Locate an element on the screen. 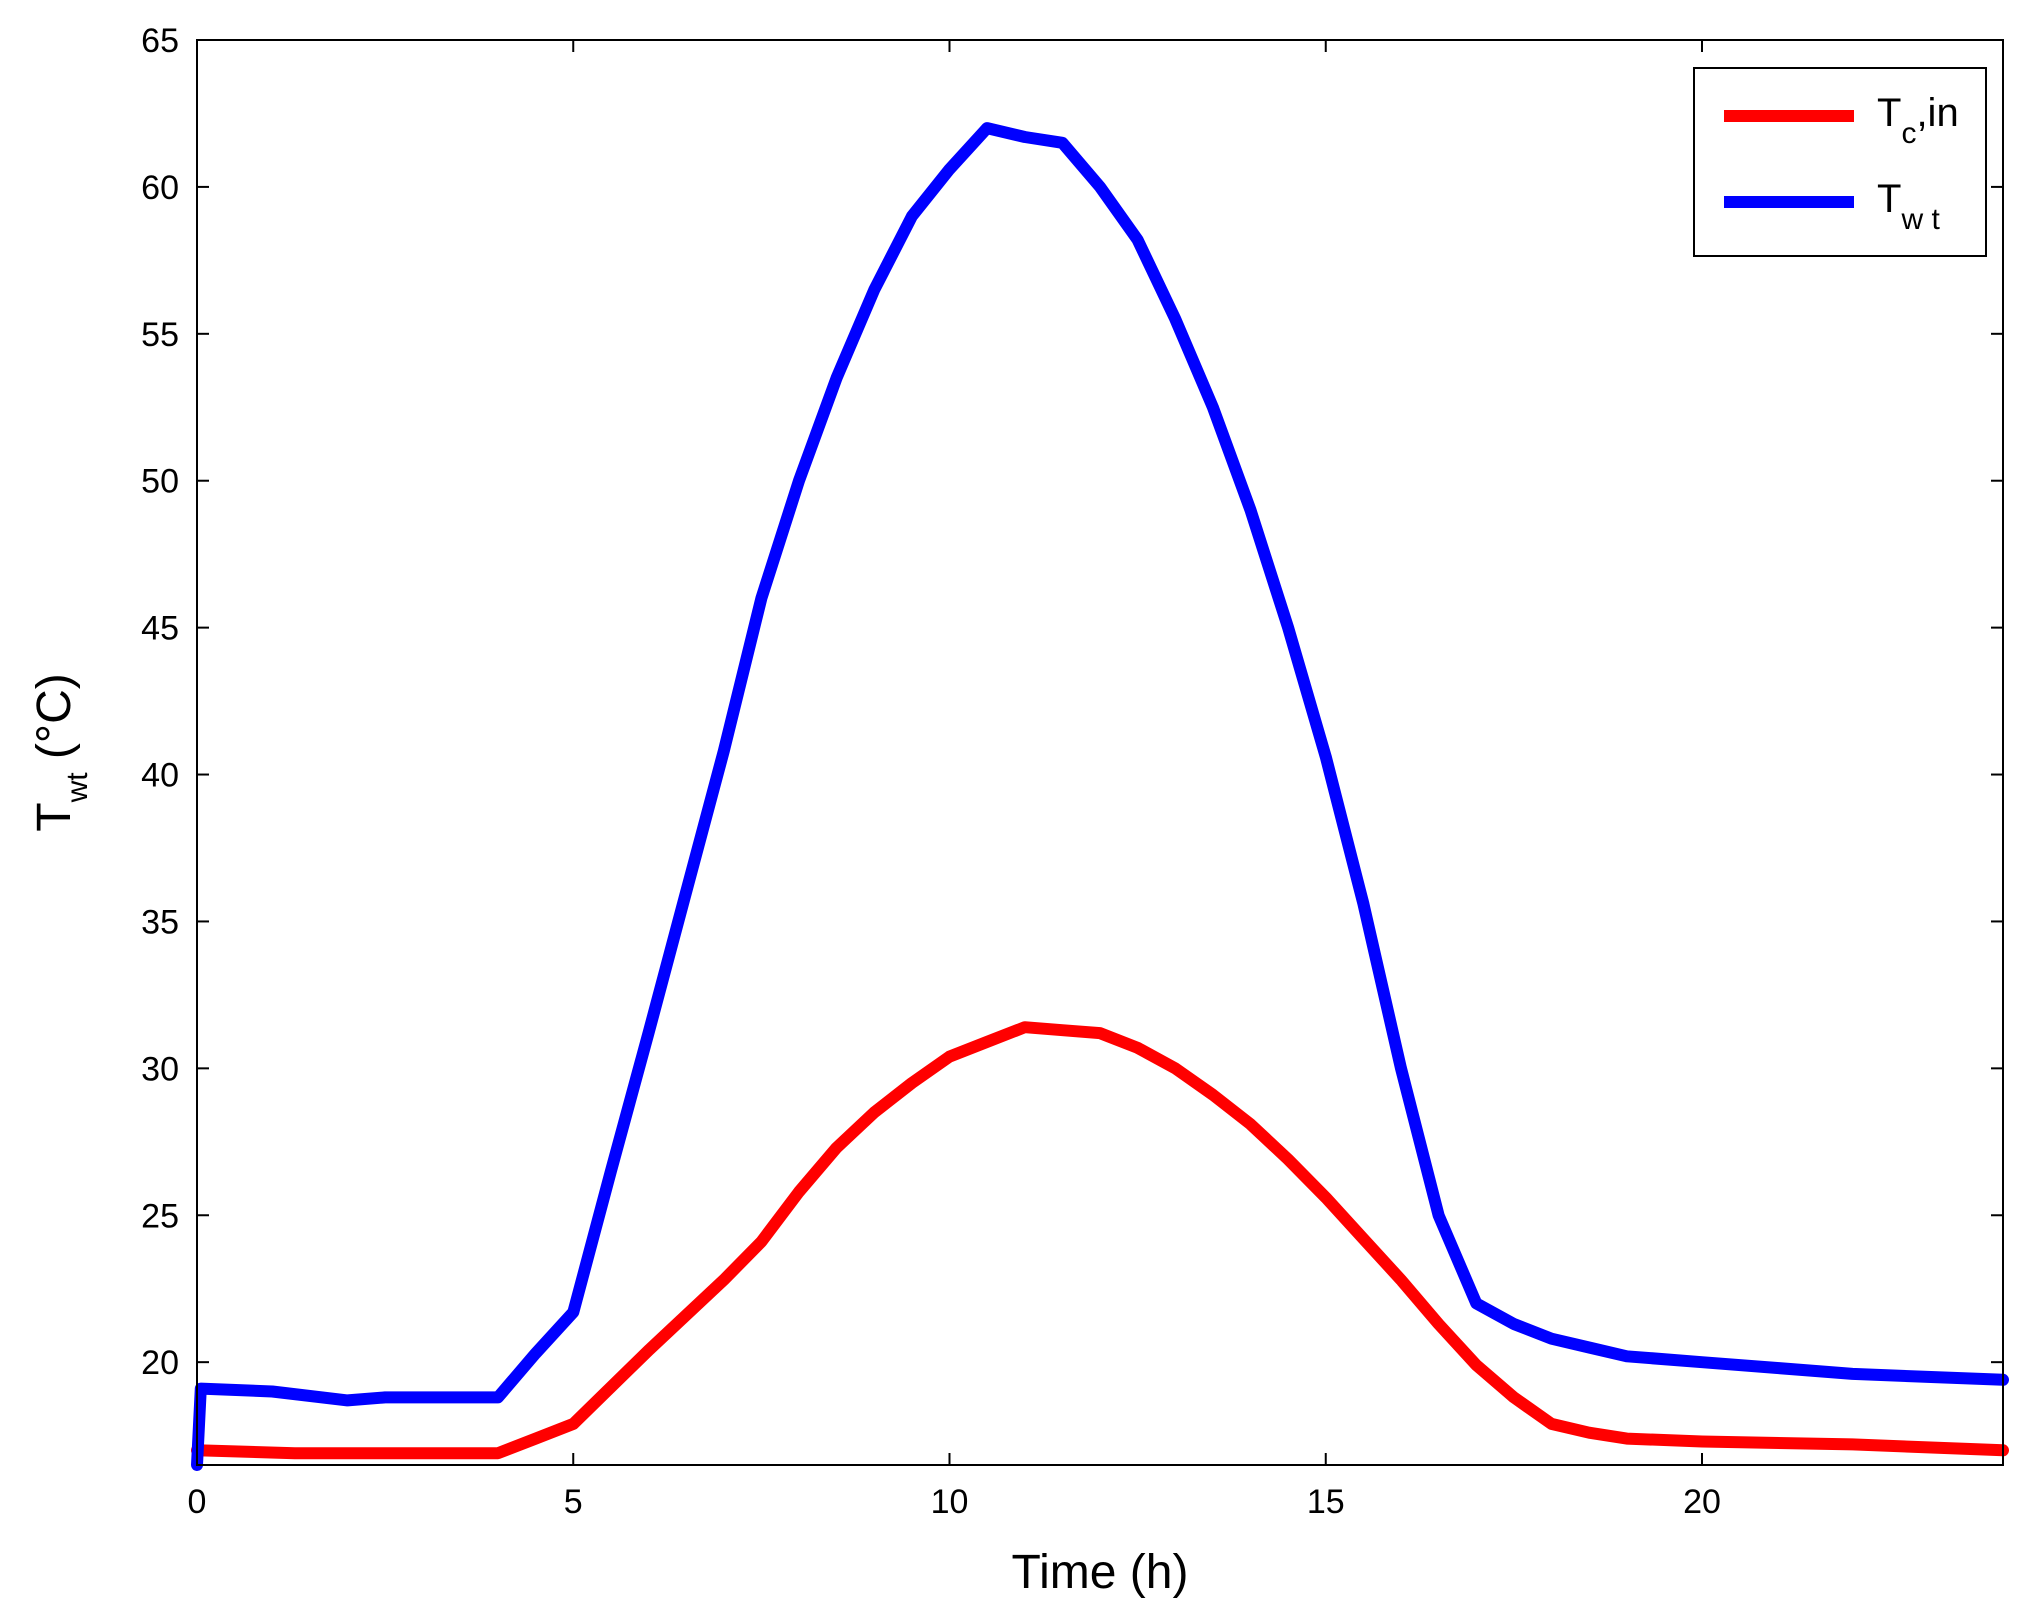 This screenshot has width=2019, height=1612. x-tick-label-4: 20 is located at coordinates (1702, 1502).